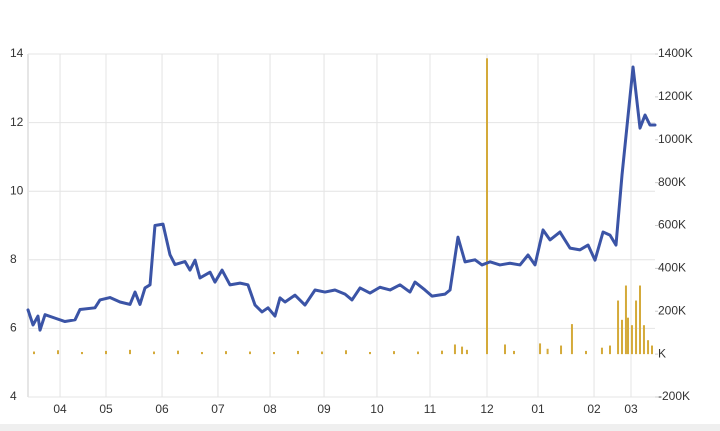  Describe the element at coordinates (270, 409) in the screenshot. I see `x-tick-label: 08` at that location.